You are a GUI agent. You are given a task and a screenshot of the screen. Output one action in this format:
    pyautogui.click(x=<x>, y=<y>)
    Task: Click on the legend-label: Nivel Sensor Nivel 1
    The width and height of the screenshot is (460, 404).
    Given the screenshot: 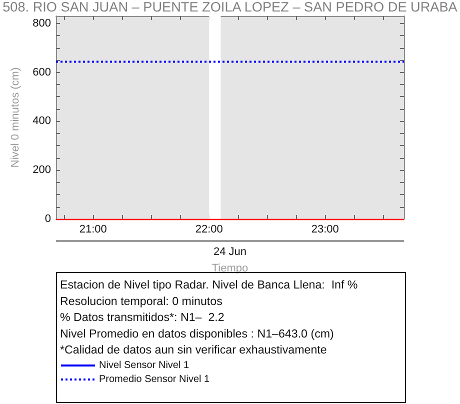 What is the action you would take?
    pyautogui.click(x=144, y=365)
    